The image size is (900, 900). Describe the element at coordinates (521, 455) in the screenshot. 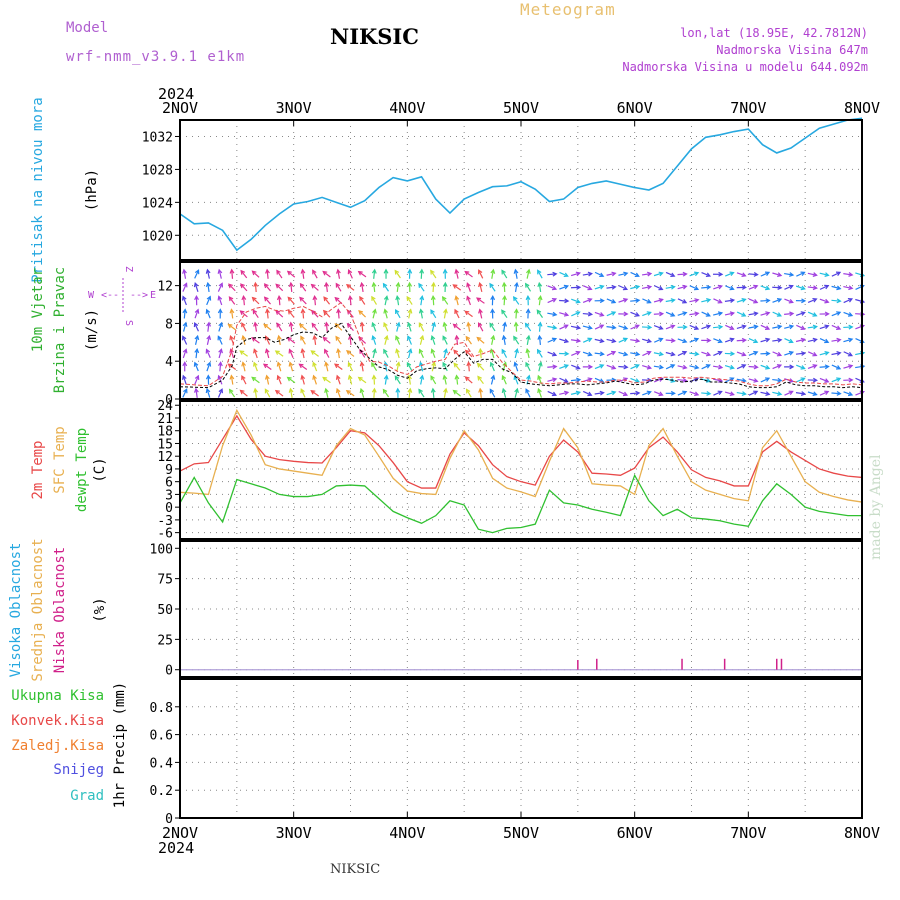

I see `temp-line-sfc` at that location.